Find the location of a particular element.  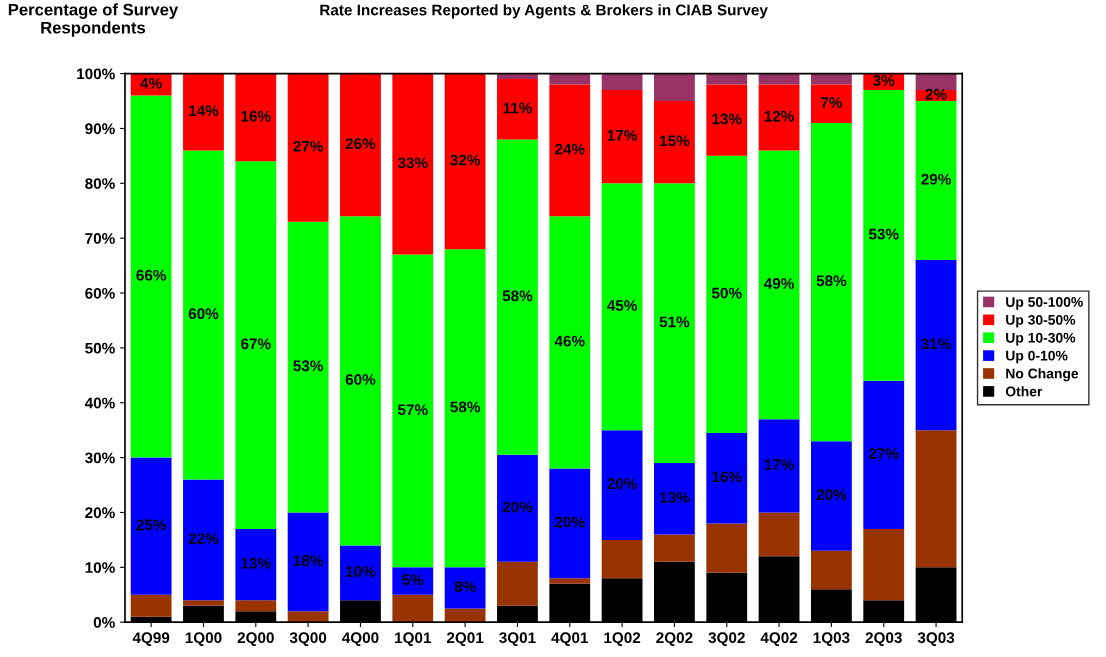

legend-label: Up 30-50% is located at coordinates (1041, 321).